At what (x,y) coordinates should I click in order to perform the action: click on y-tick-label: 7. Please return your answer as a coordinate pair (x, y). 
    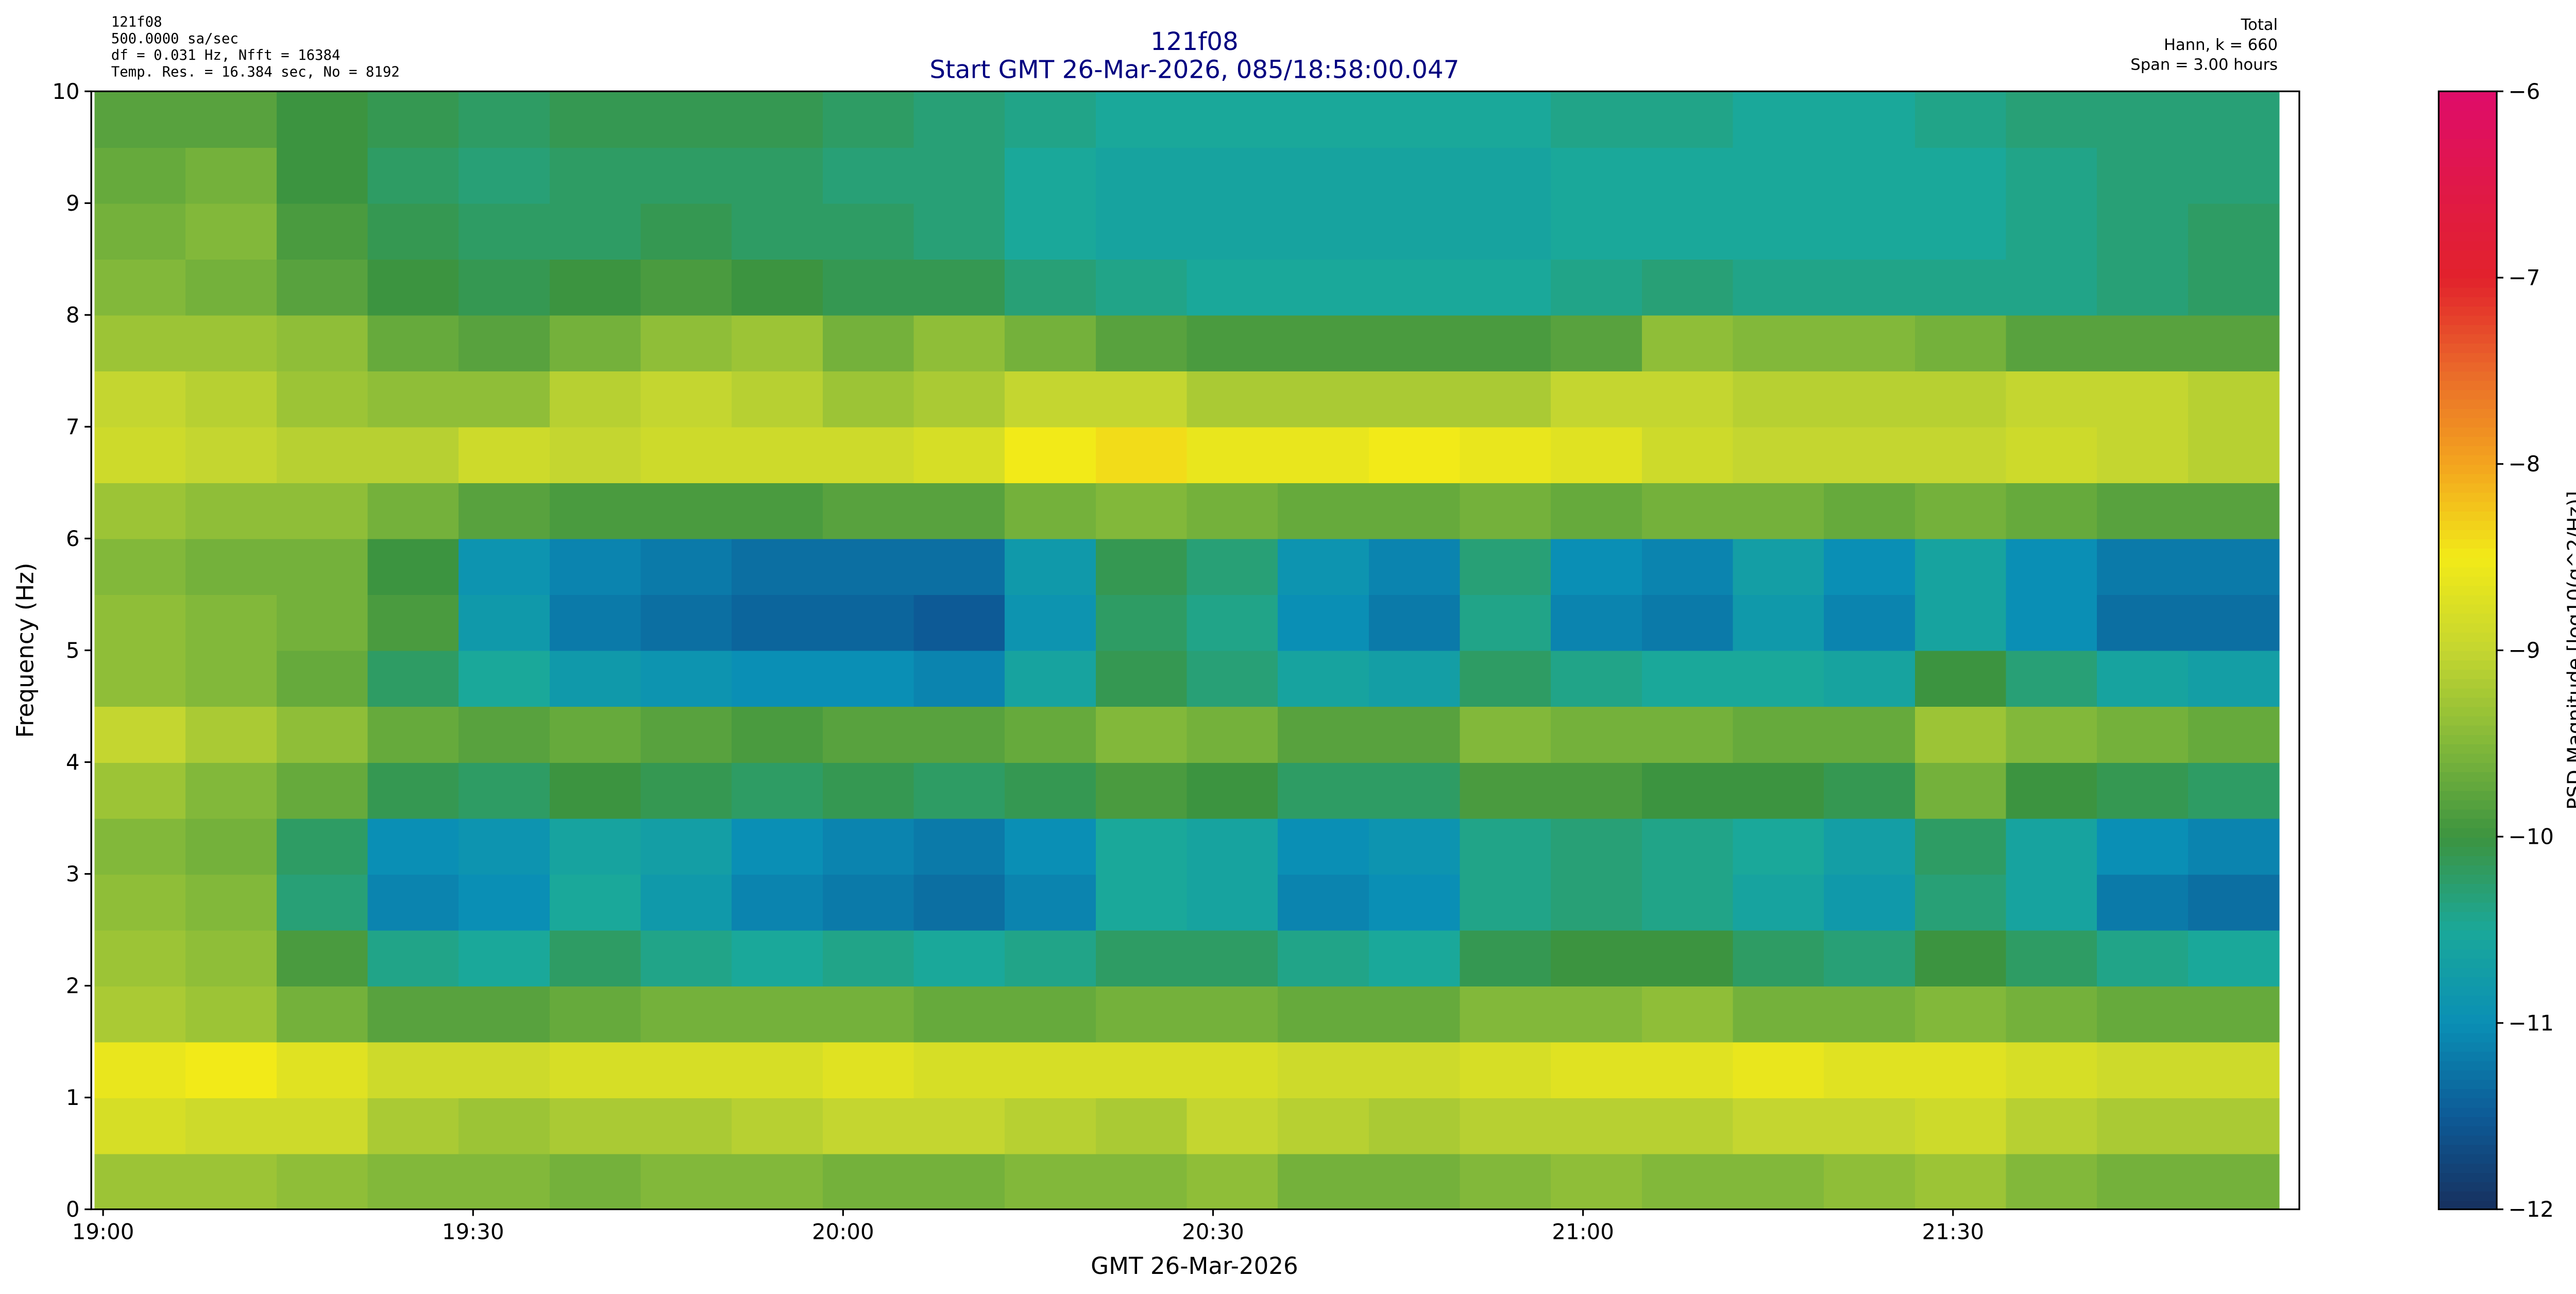
    Looking at the image, I should click on (73, 426).